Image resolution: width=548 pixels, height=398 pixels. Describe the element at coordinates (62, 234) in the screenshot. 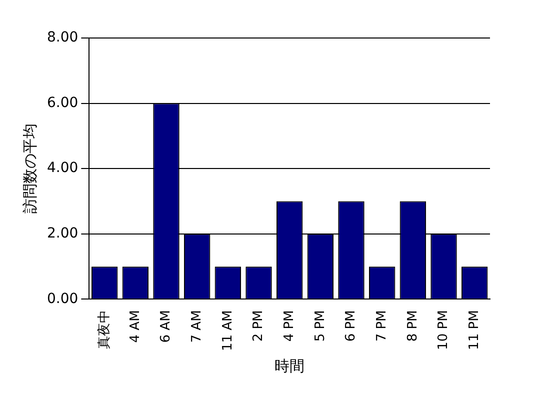

I see `y-tick-label: 2.00` at that location.